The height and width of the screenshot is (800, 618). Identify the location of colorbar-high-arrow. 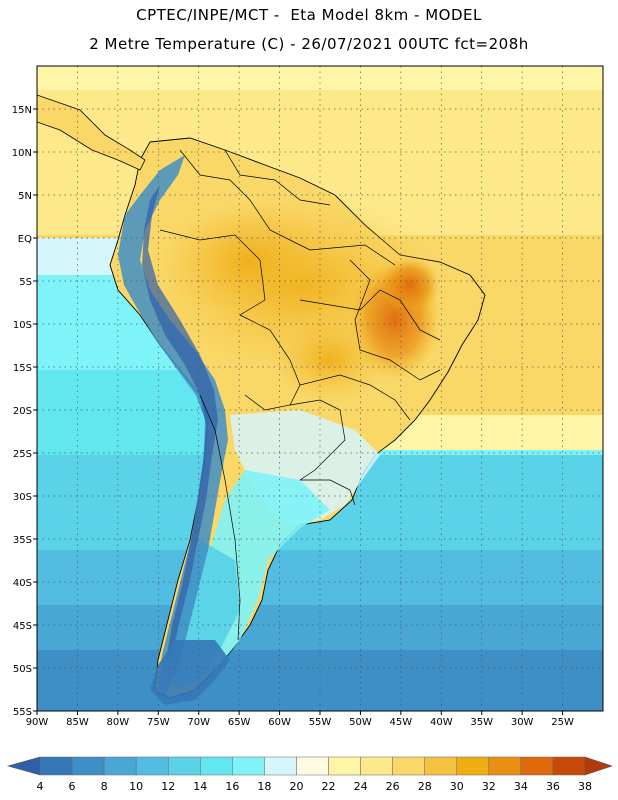
(598, 766).